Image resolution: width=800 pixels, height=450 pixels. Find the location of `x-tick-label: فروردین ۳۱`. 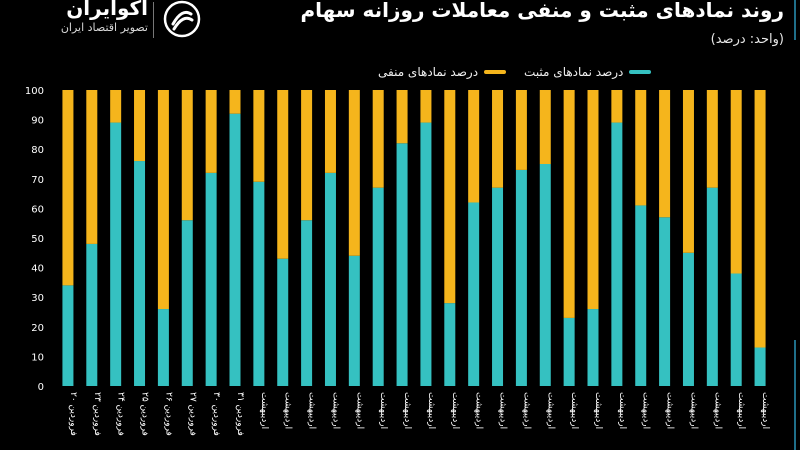

x-tick-label: فروردین ۳۱ is located at coordinates (240, 414).